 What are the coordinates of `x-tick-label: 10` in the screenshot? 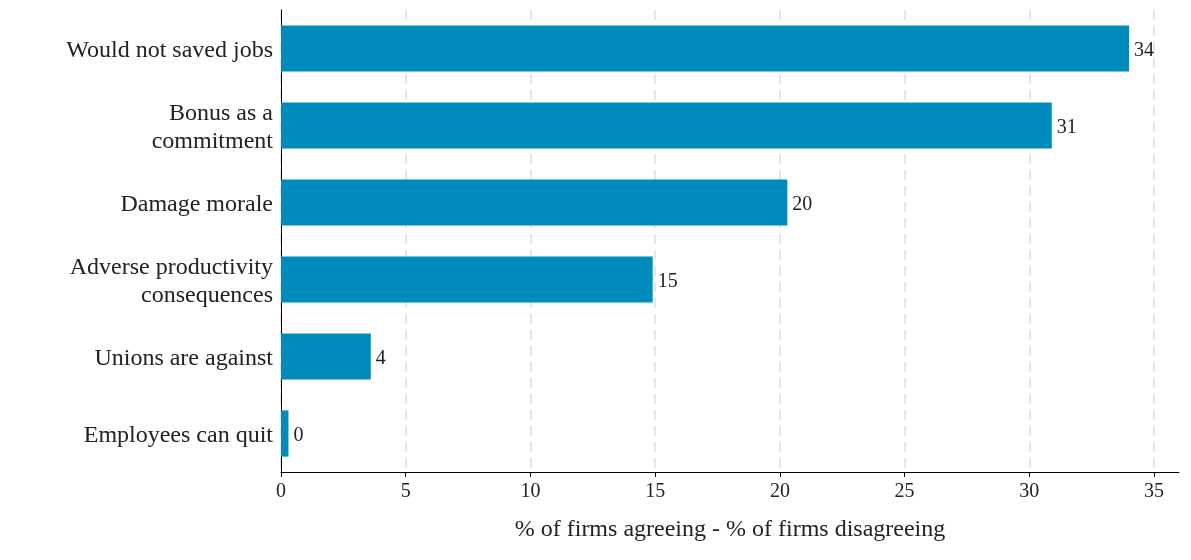 It's located at (530, 490).